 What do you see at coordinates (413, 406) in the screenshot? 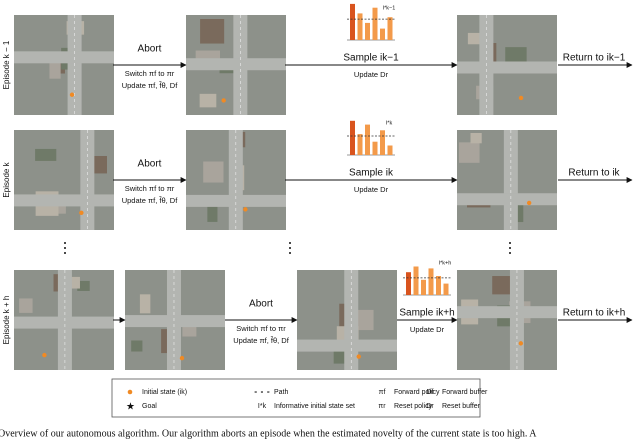
I see `legend-label: Reset policy` at bounding box center [413, 406].